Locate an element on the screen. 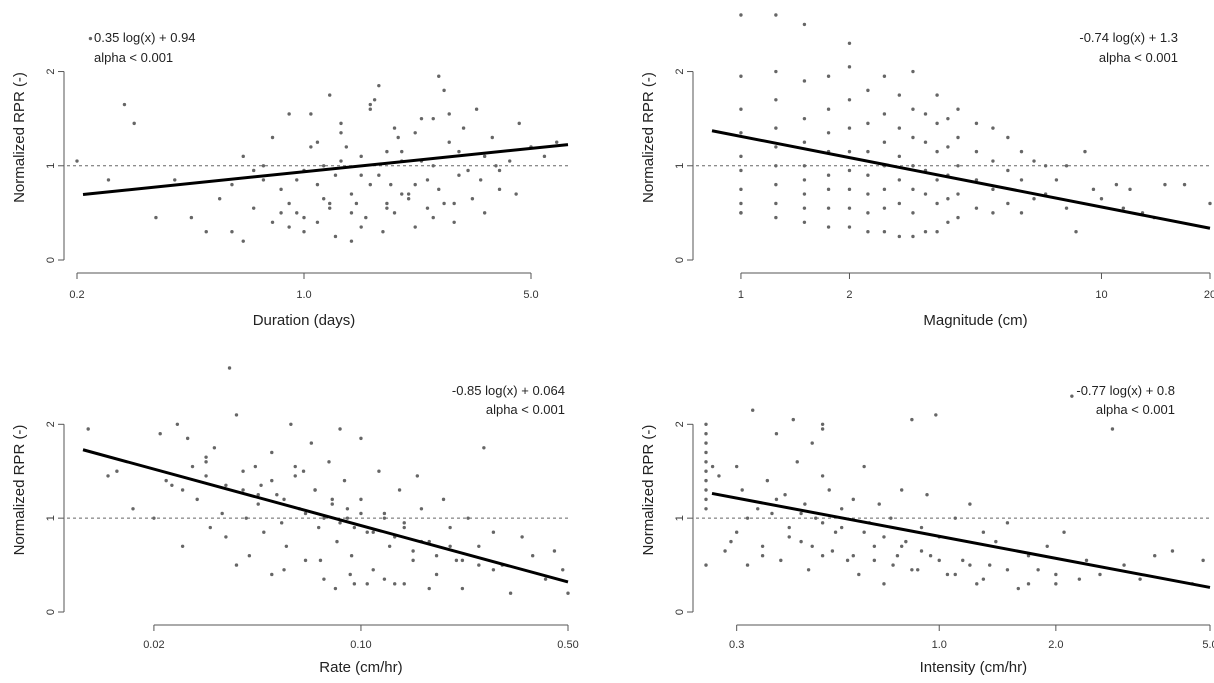 The image size is (1214, 683). x-tick-label: 0.2 is located at coordinates (76, 295).